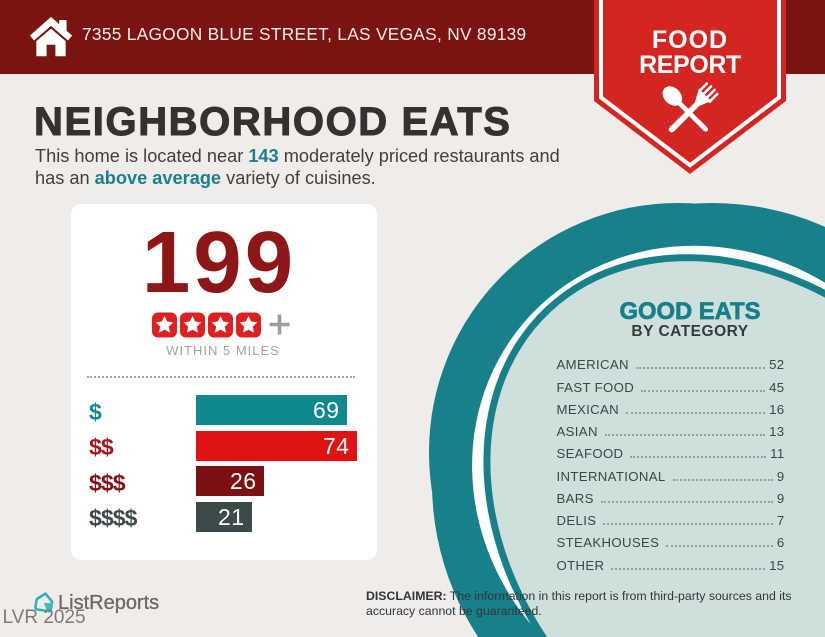 Image resolution: width=825 pixels, height=637 pixels. I want to click on svg-text: REPORT, so click(690, 65).